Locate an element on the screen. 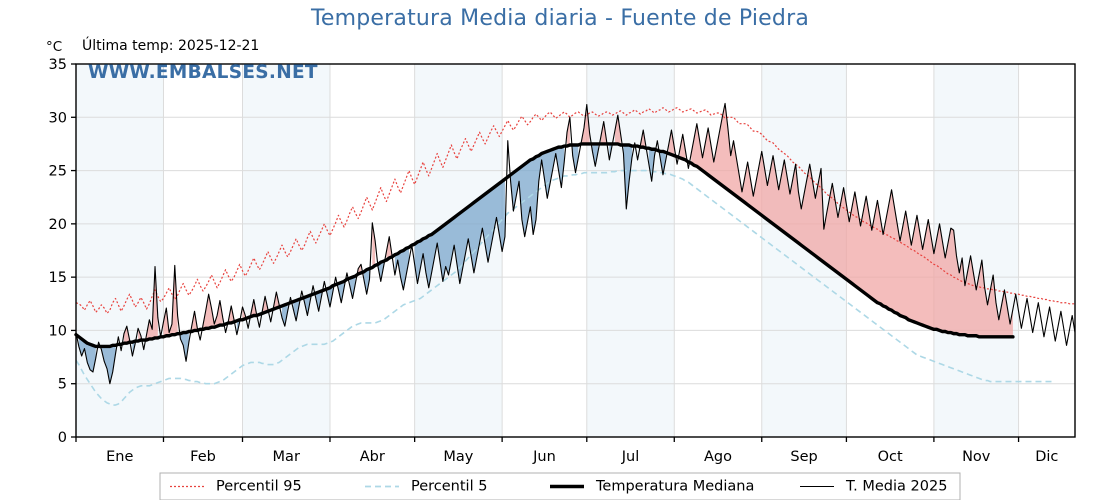  y-axis-tick-label: 0 is located at coordinates (62, 438).